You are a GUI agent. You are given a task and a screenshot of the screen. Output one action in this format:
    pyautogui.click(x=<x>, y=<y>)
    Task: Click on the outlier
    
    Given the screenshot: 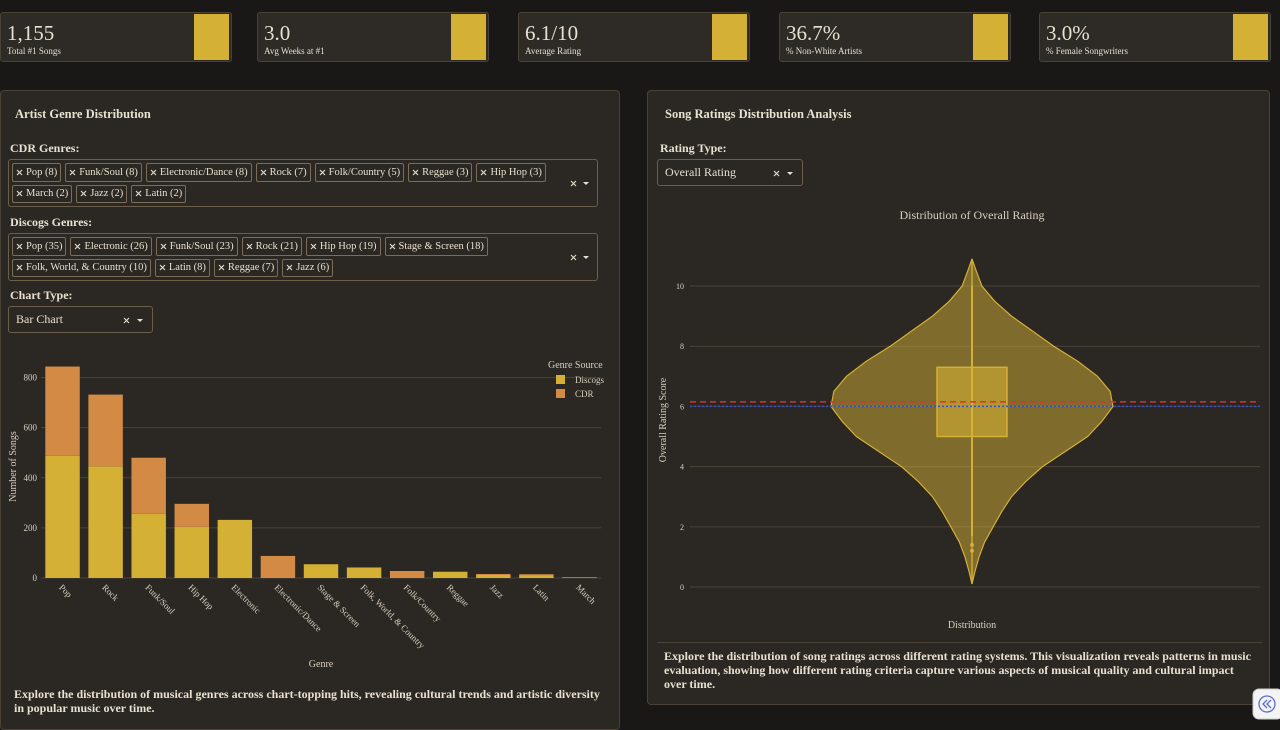 What is the action you would take?
    pyautogui.click(x=972, y=550)
    